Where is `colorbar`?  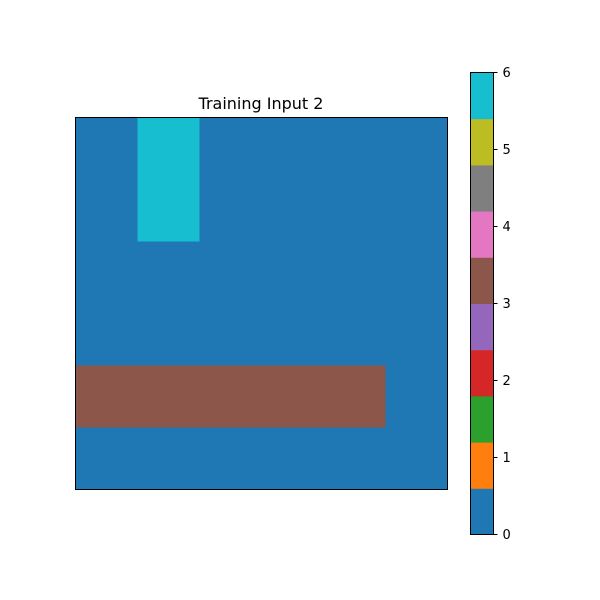
colorbar is located at coordinates (482, 303).